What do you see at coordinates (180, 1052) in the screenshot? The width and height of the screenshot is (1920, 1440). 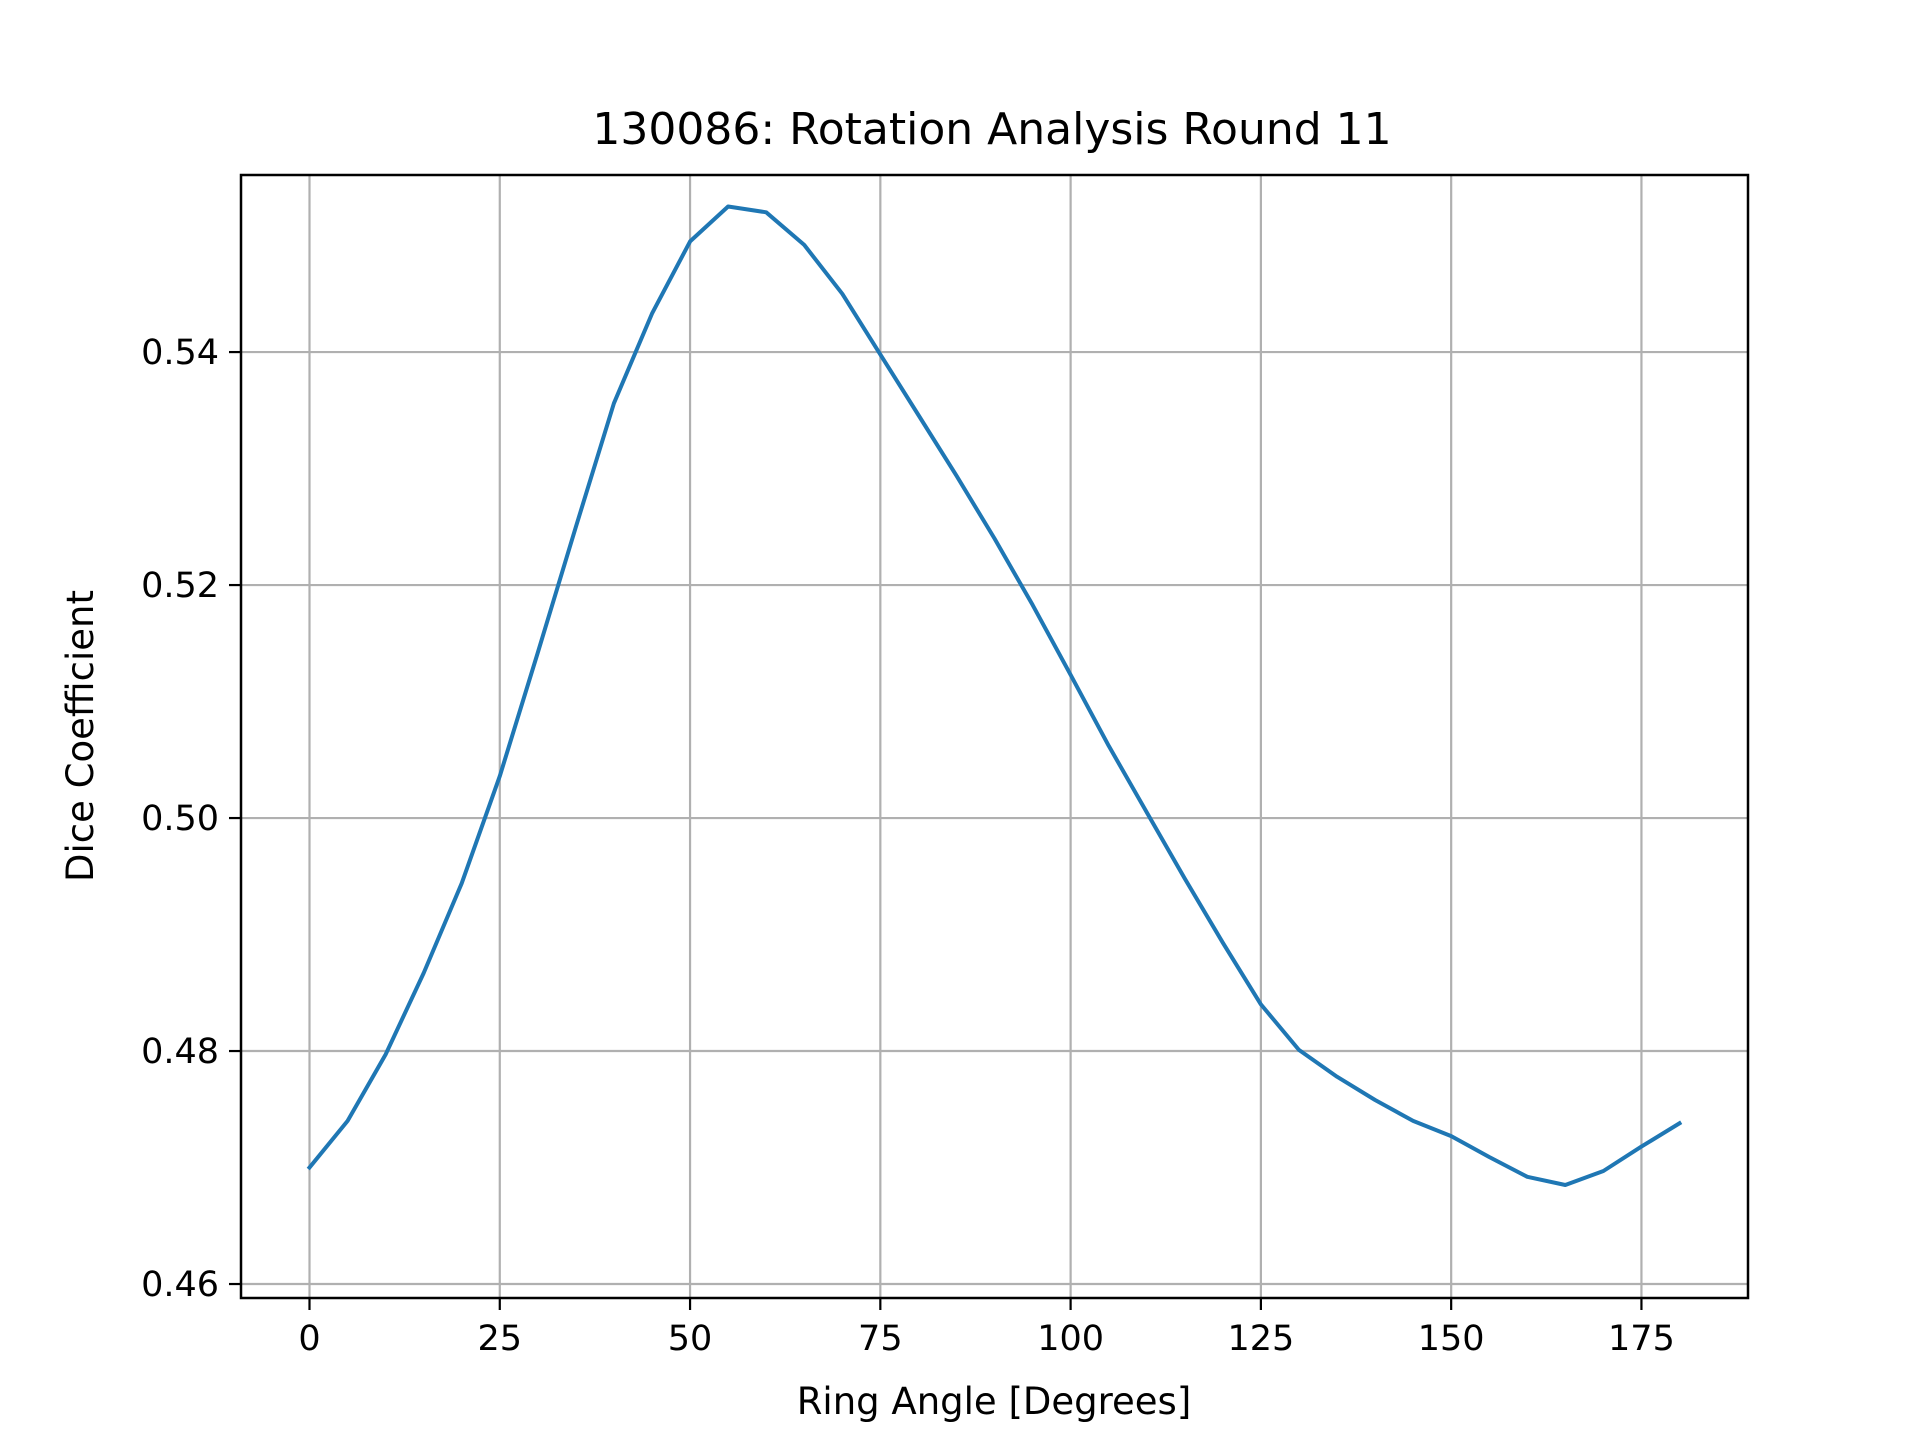 I see `y-tick-label: 0.48` at bounding box center [180, 1052].